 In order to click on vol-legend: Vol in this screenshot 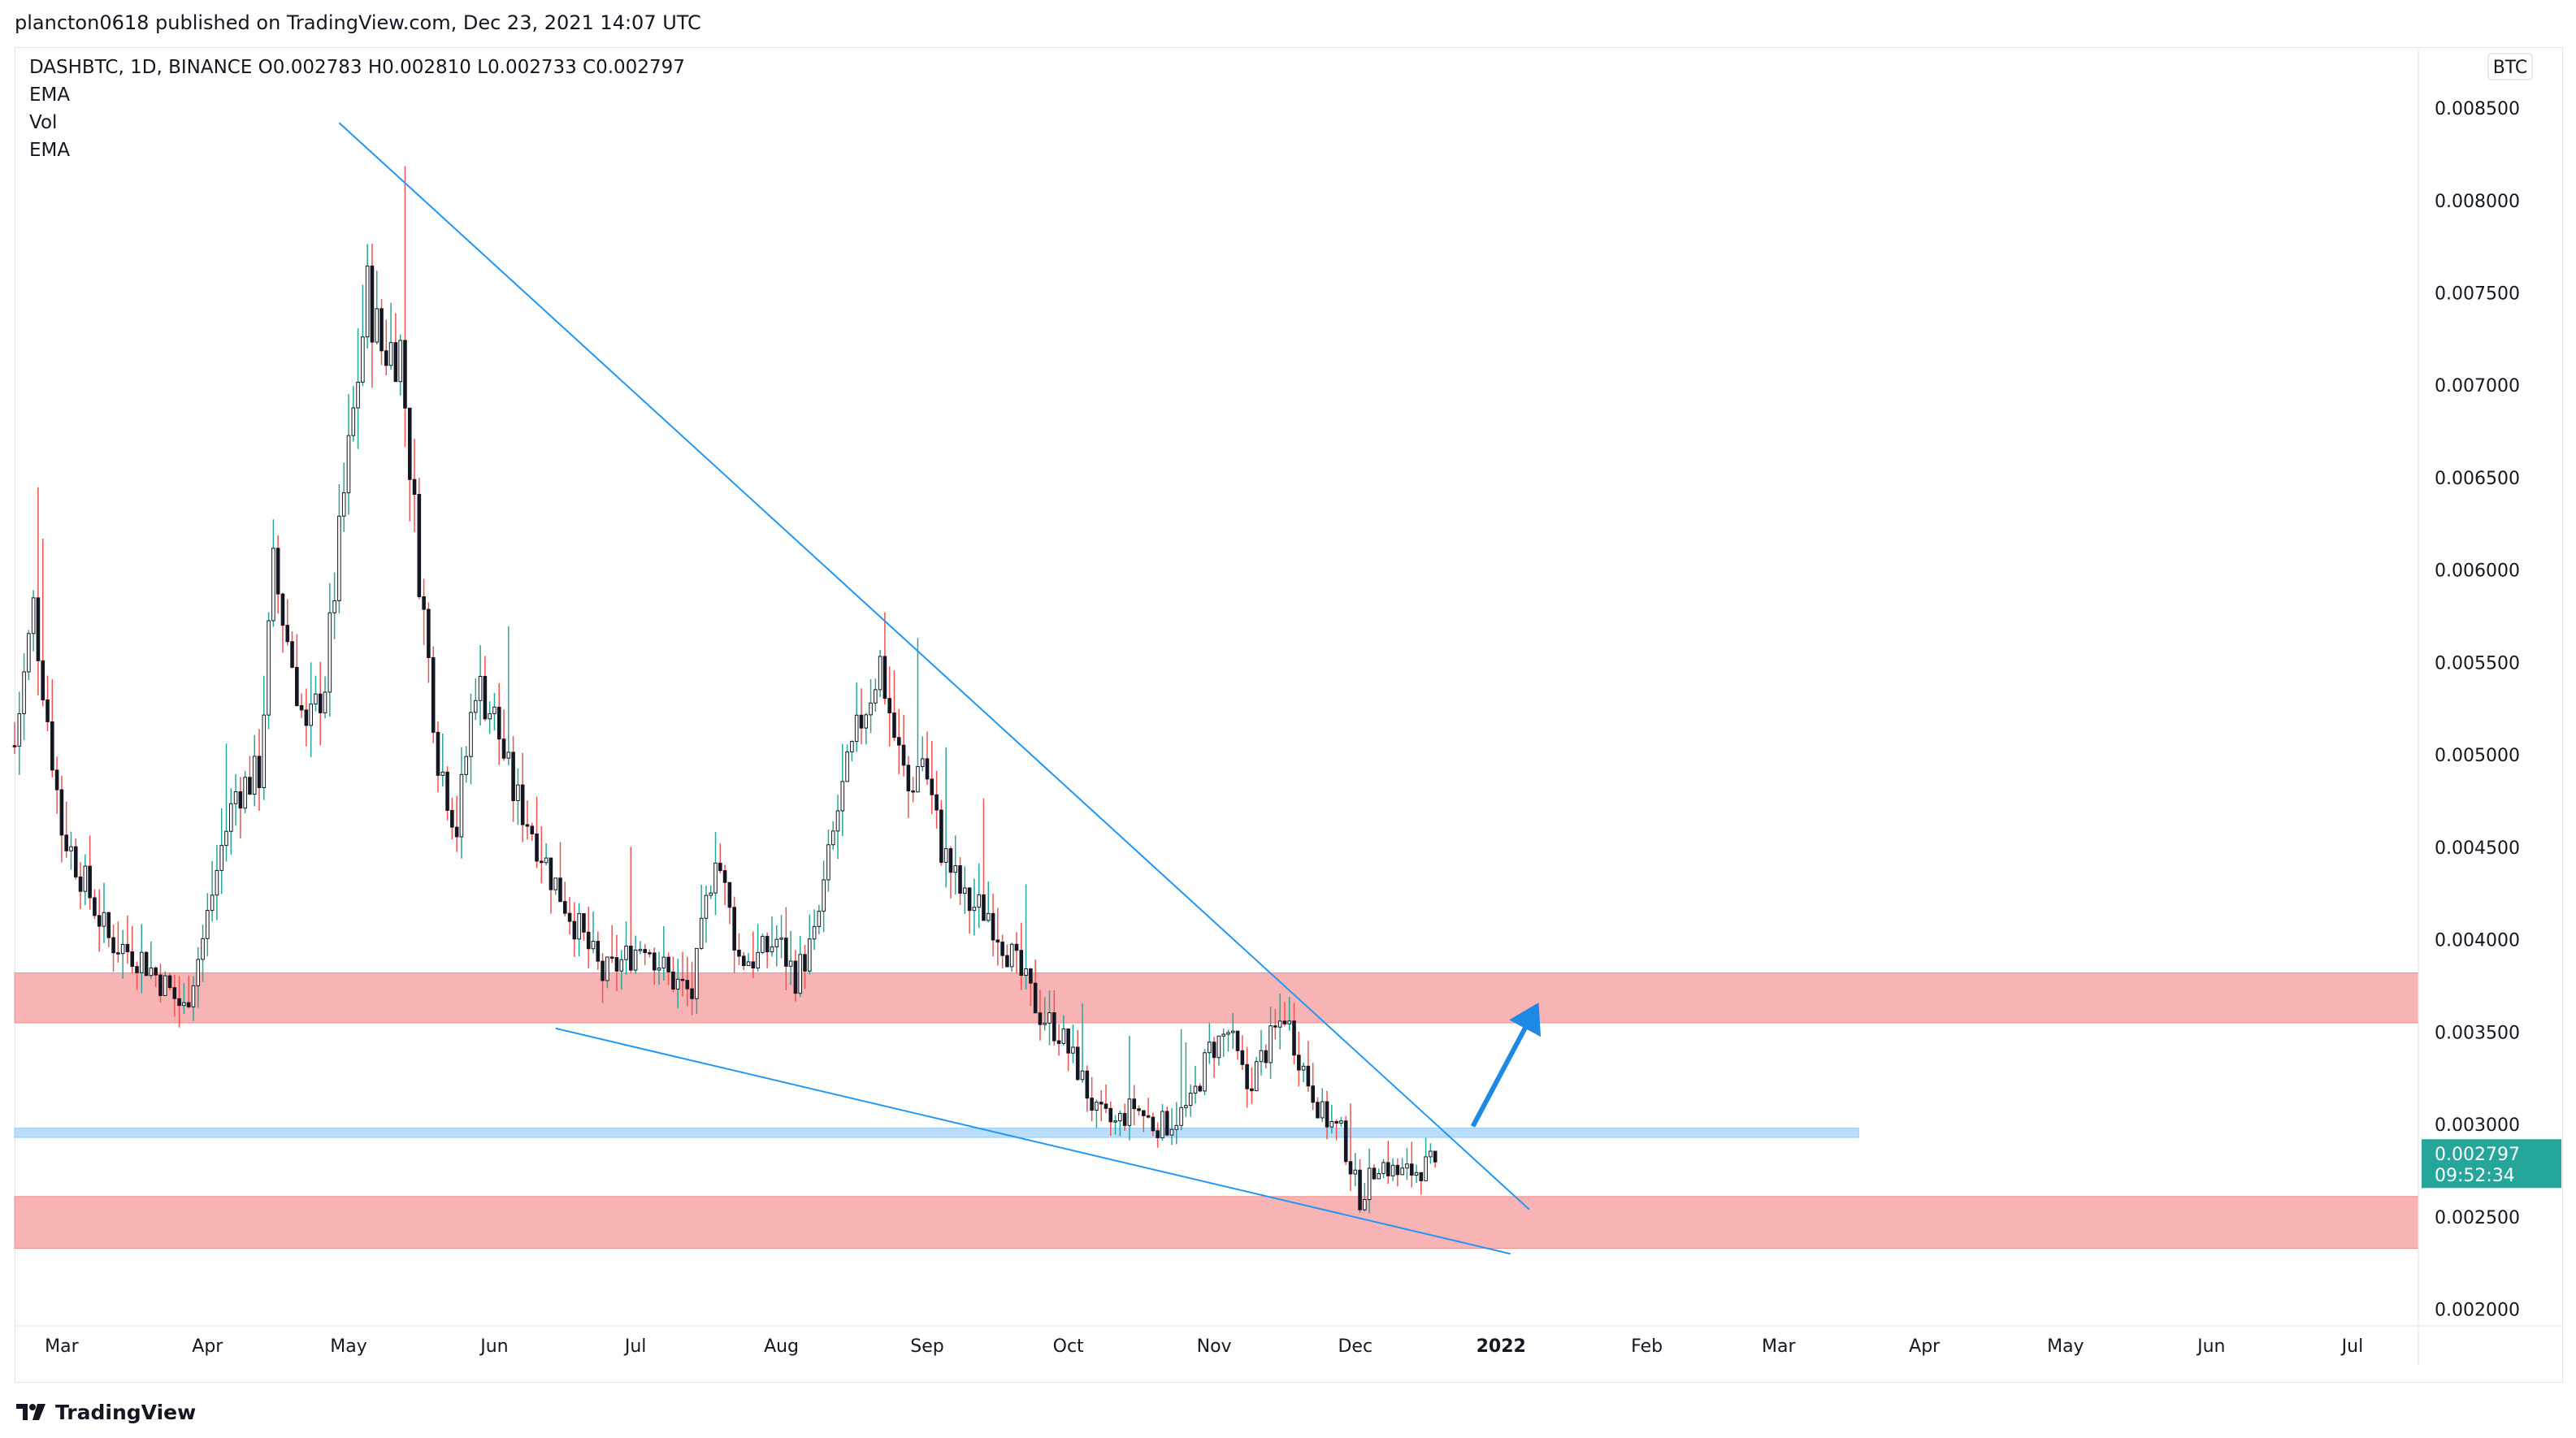, I will do `click(43, 123)`.